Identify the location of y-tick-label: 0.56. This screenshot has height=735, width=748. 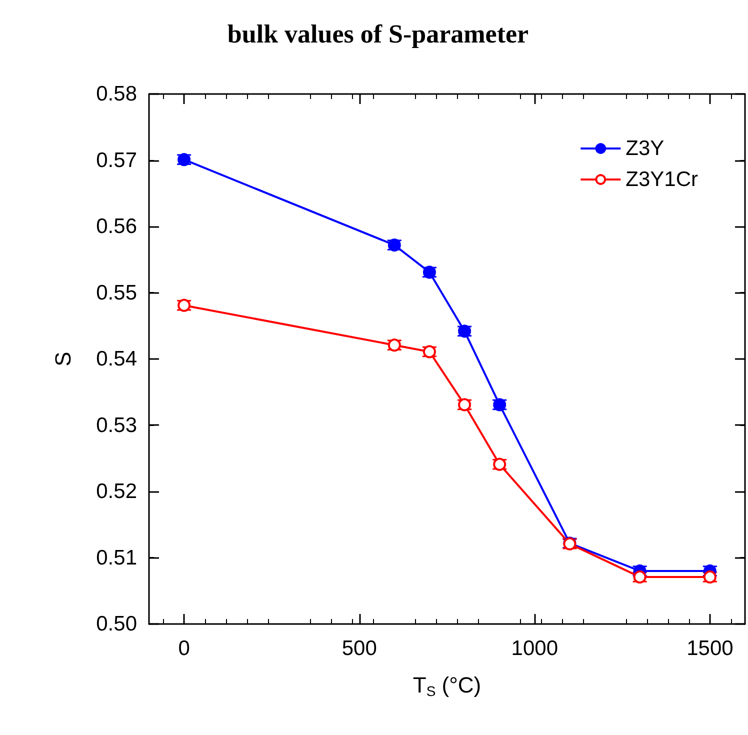
(116, 226).